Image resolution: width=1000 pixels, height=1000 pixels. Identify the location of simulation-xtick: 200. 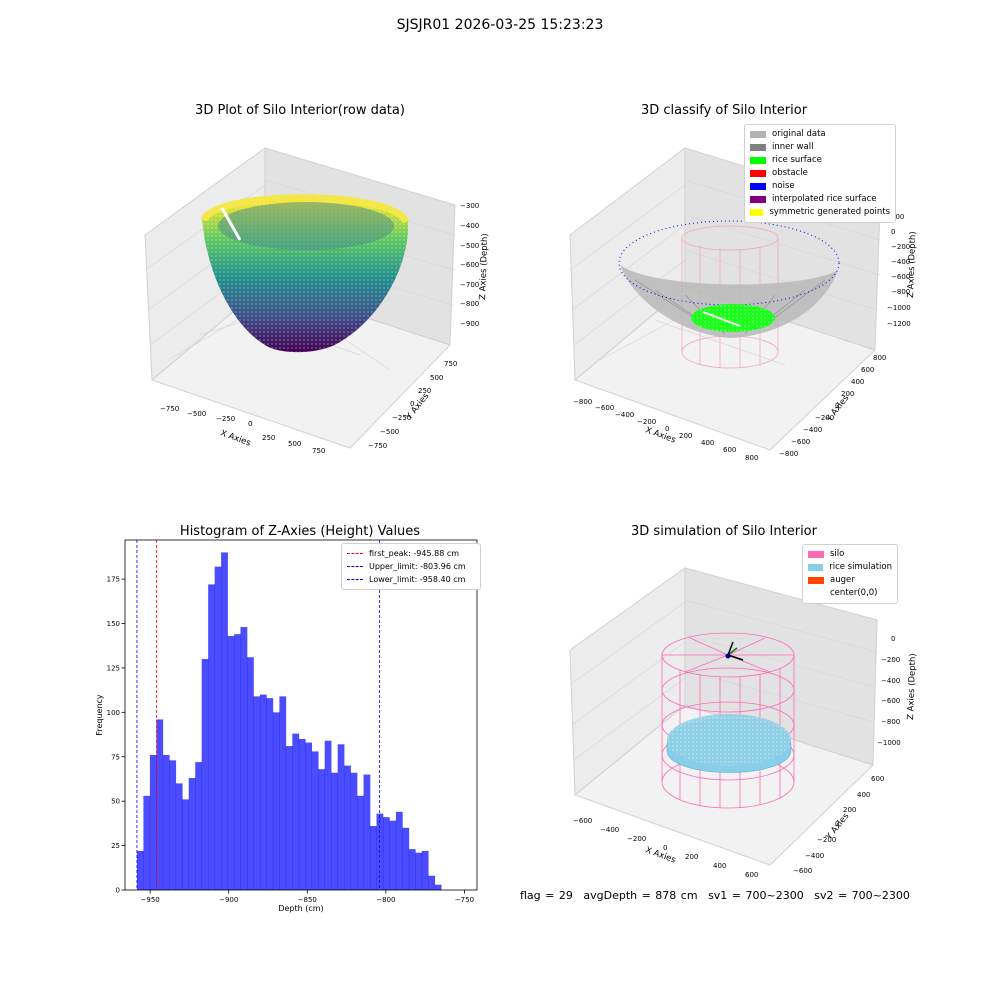
(691, 857).